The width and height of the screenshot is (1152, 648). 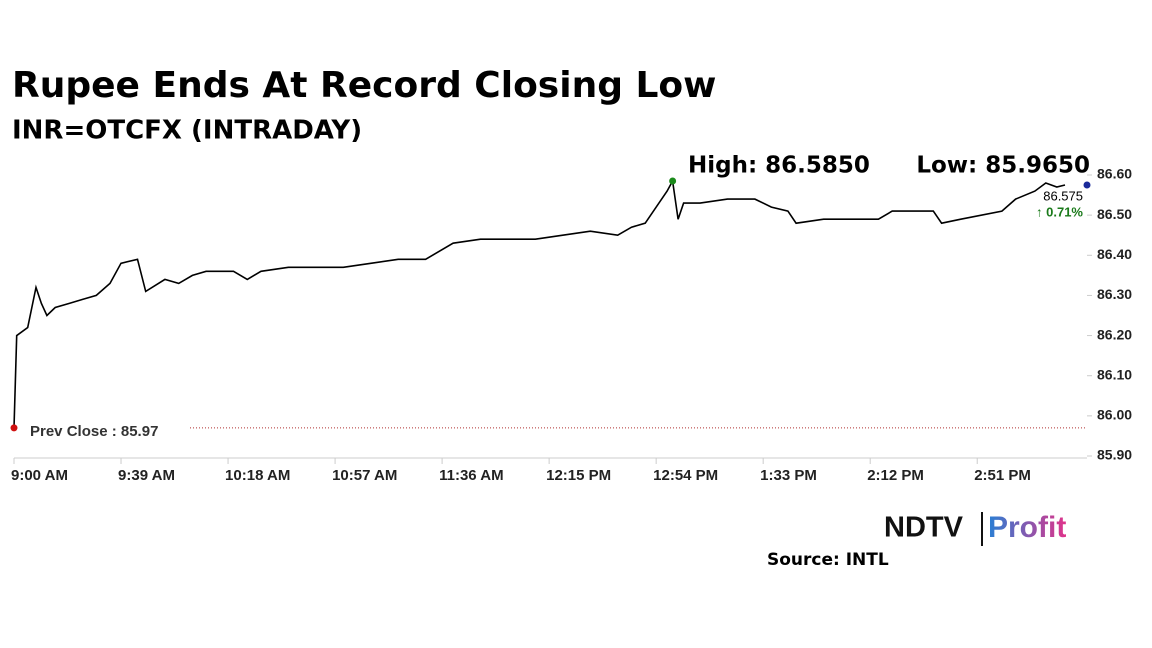 What do you see at coordinates (1027, 527) in the screenshot?
I see `logo-profit: Profit` at bounding box center [1027, 527].